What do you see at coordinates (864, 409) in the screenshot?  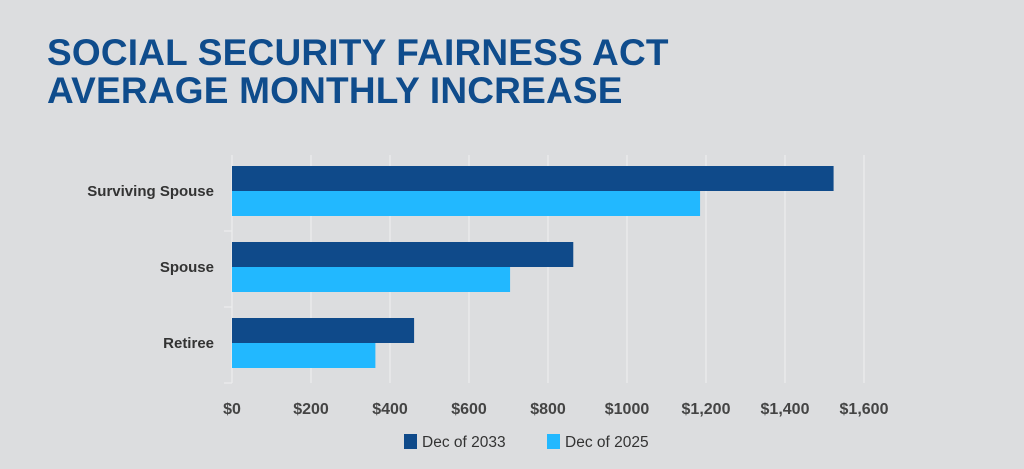 I see `x-tick-label: $1,600` at bounding box center [864, 409].